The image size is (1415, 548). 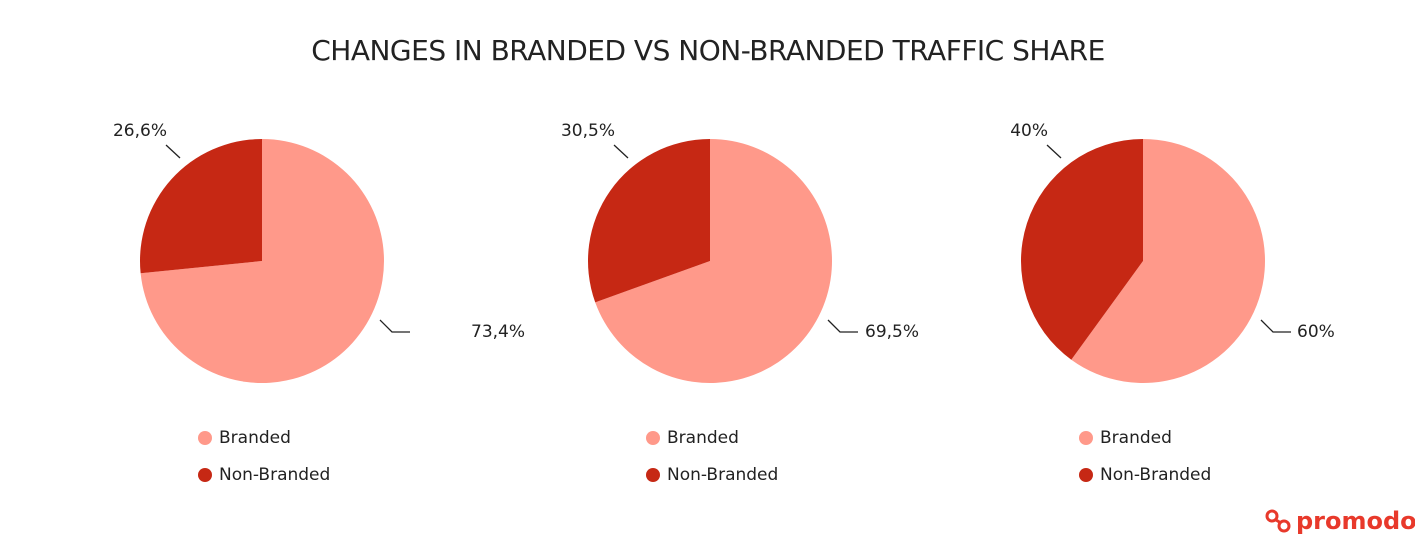 I want to click on data-label: 26,6%, so click(x=140, y=131).